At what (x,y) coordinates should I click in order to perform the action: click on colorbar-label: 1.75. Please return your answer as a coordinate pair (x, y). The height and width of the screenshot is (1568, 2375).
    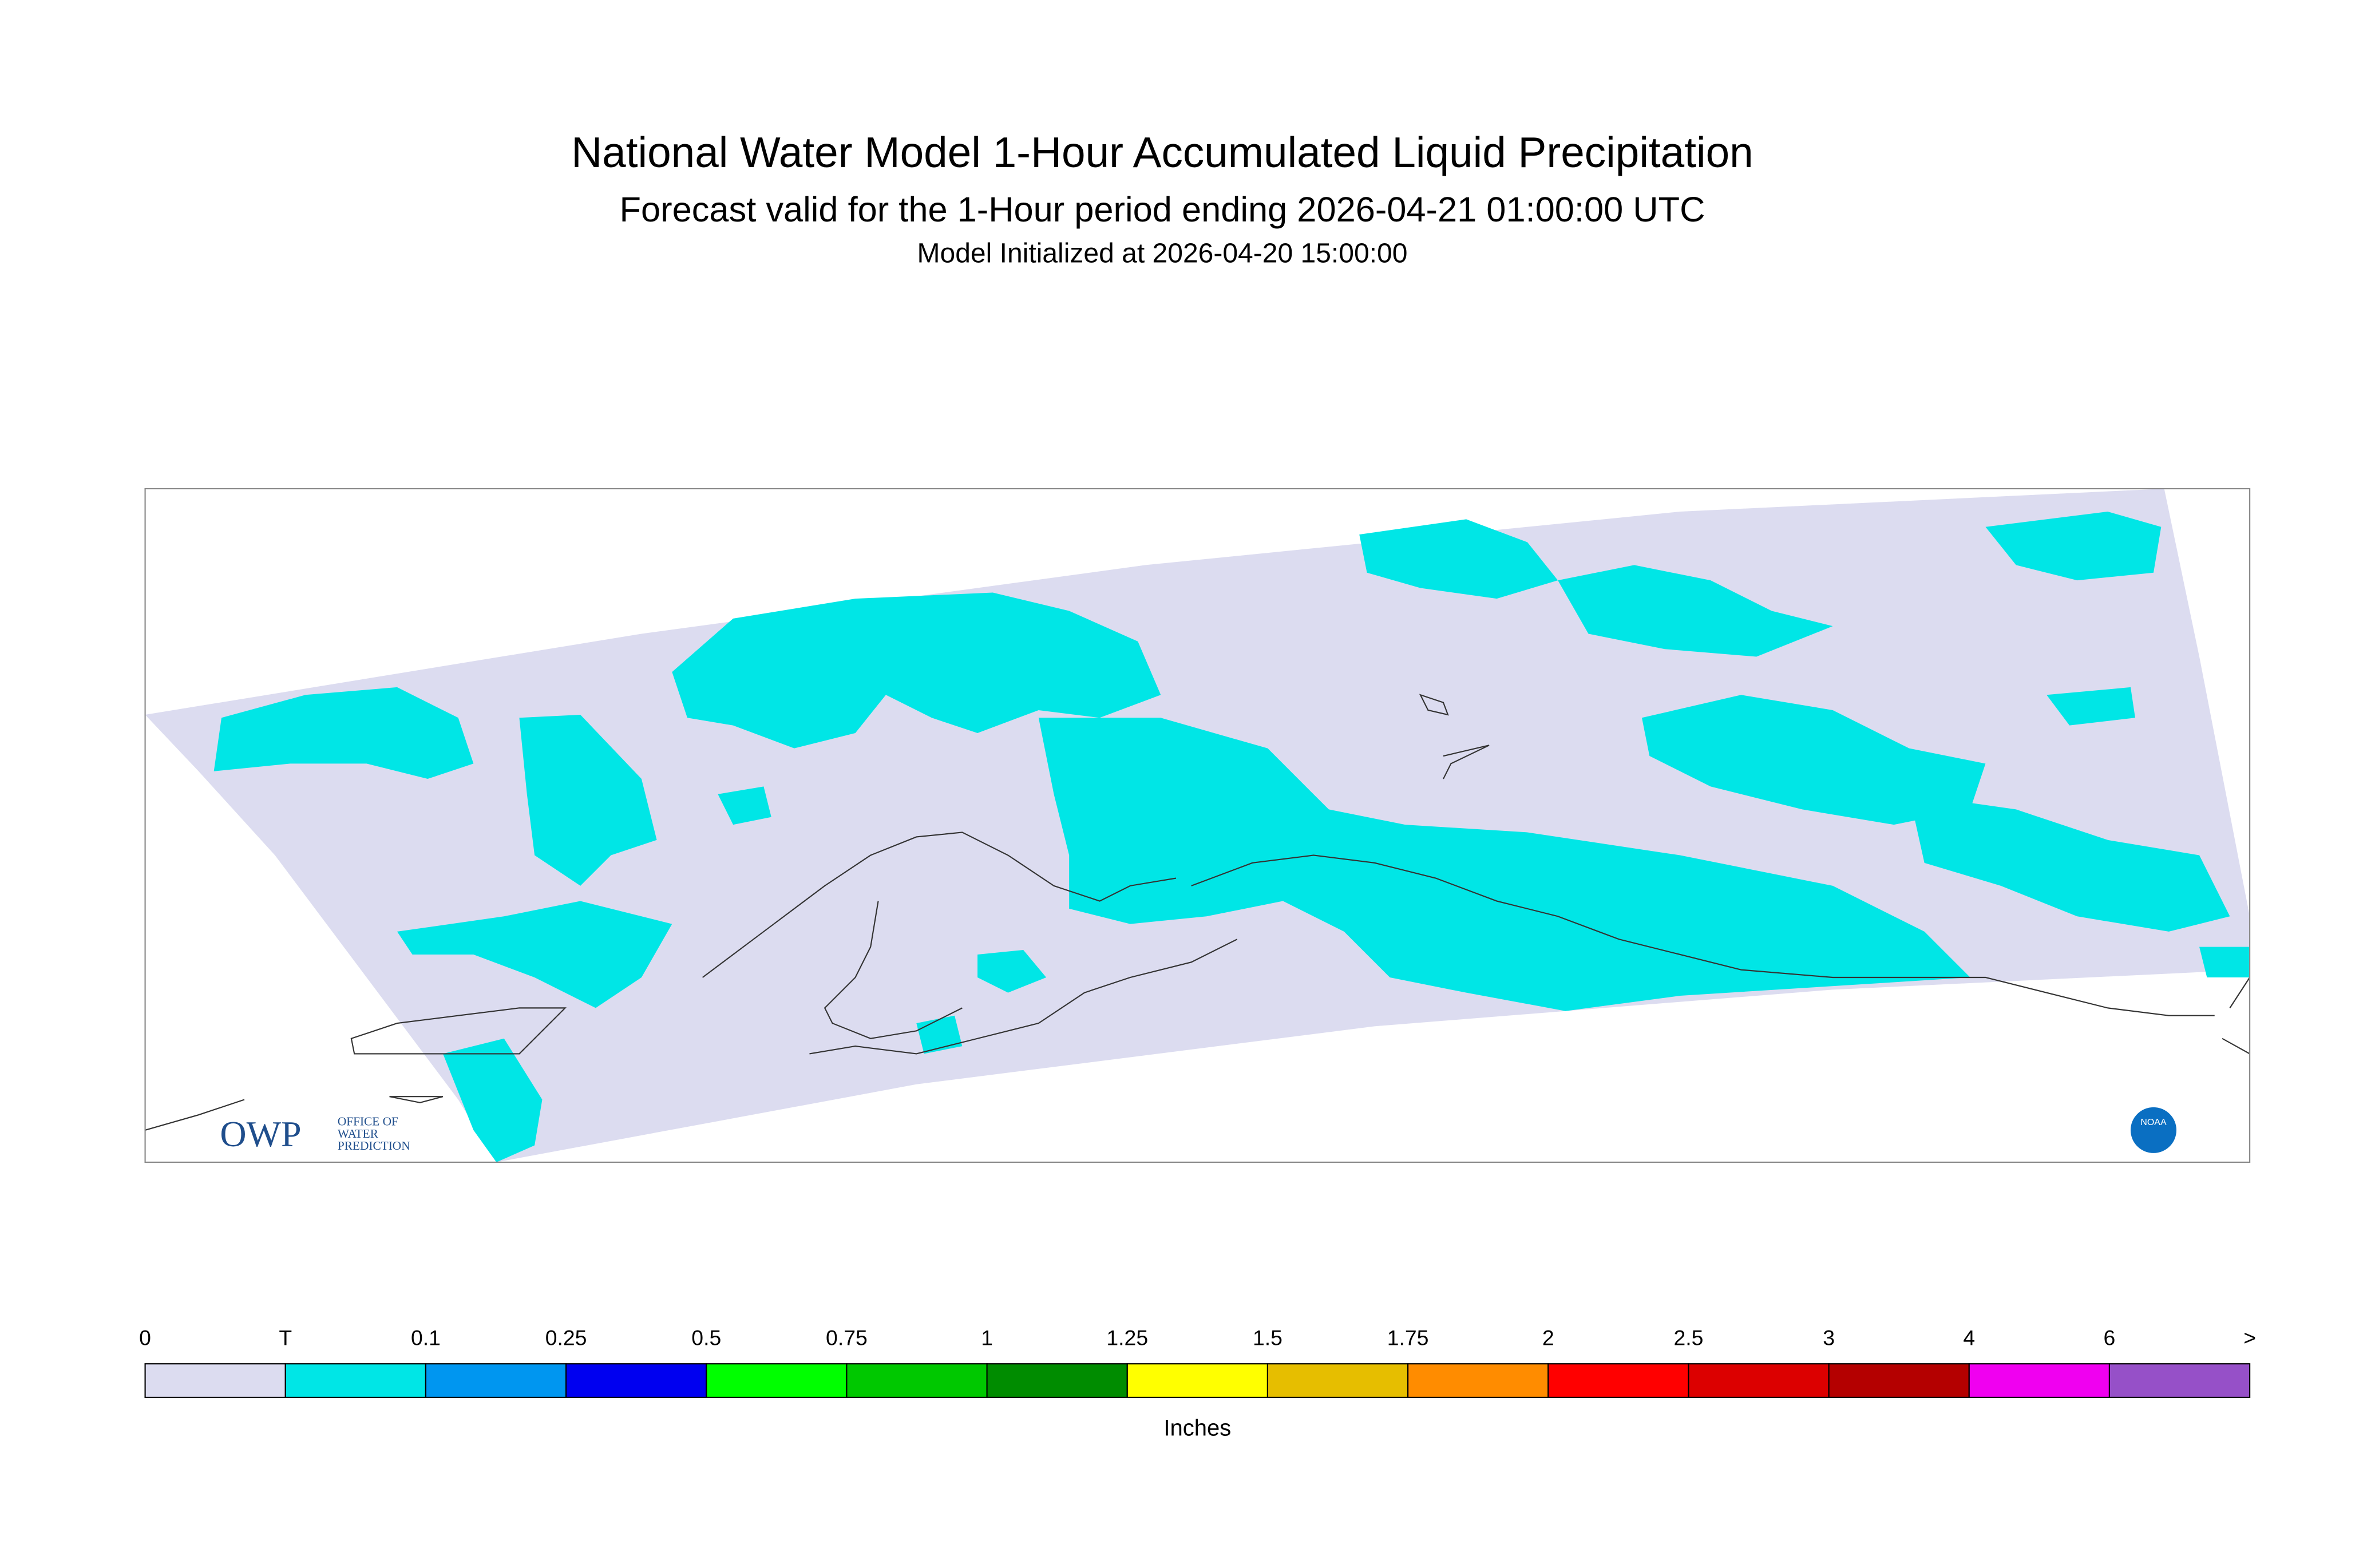
    Looking at the image, I should click on (1408, 1337).